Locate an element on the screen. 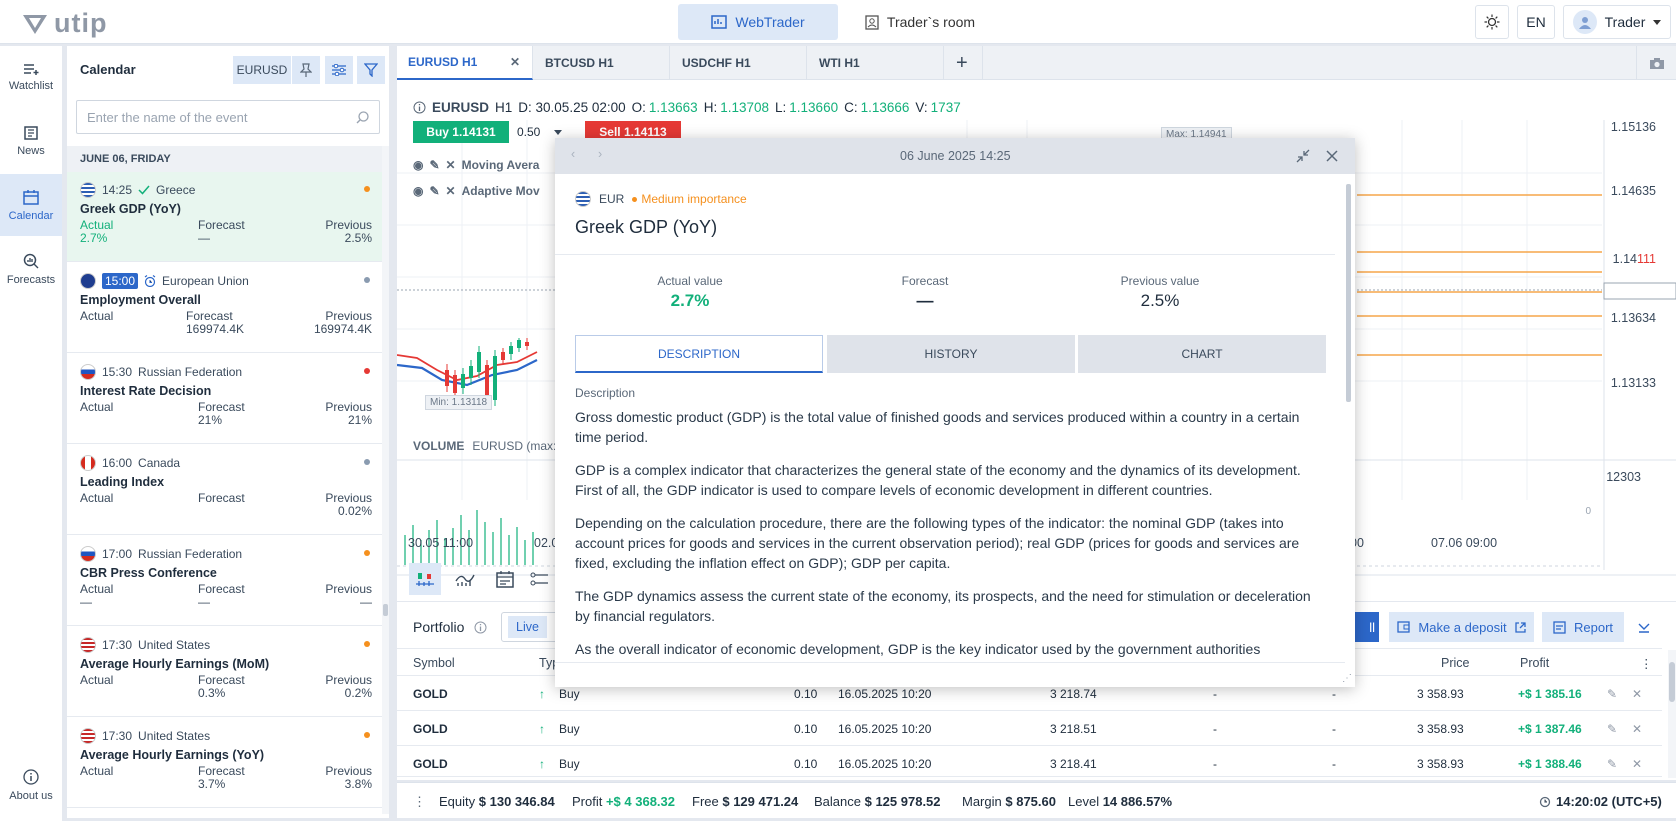  candles-tool-button is located at coordinates (425, 579).